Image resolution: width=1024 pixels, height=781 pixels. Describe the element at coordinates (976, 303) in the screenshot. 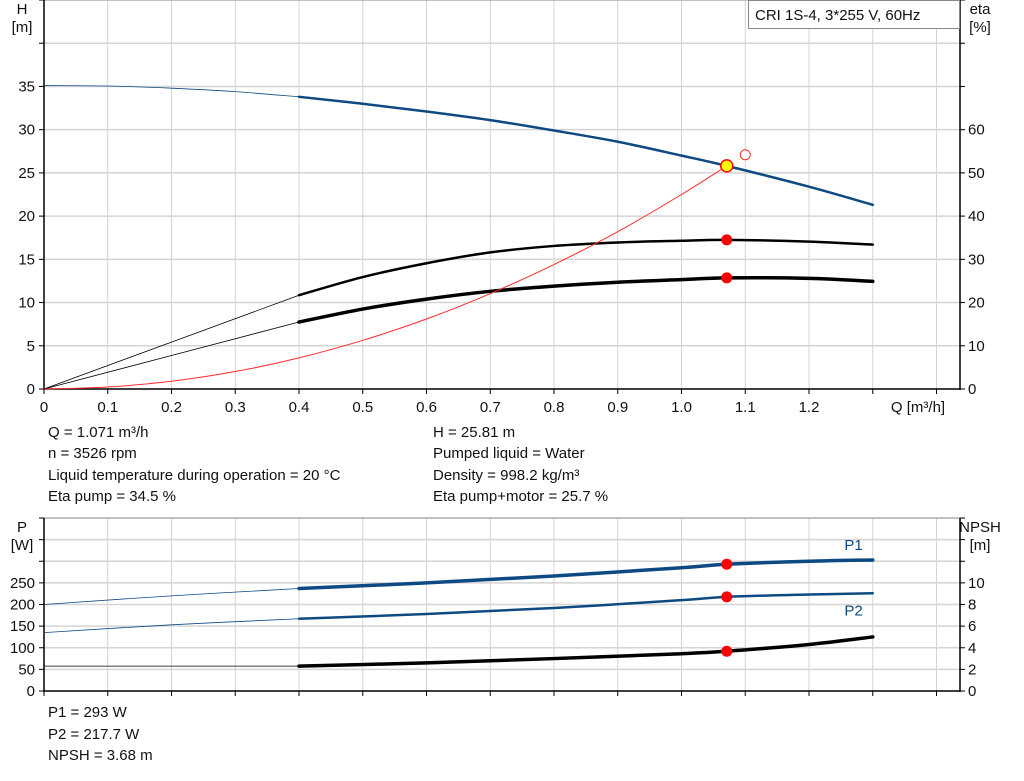

I see `y-right-tick-label: 20` at that location.